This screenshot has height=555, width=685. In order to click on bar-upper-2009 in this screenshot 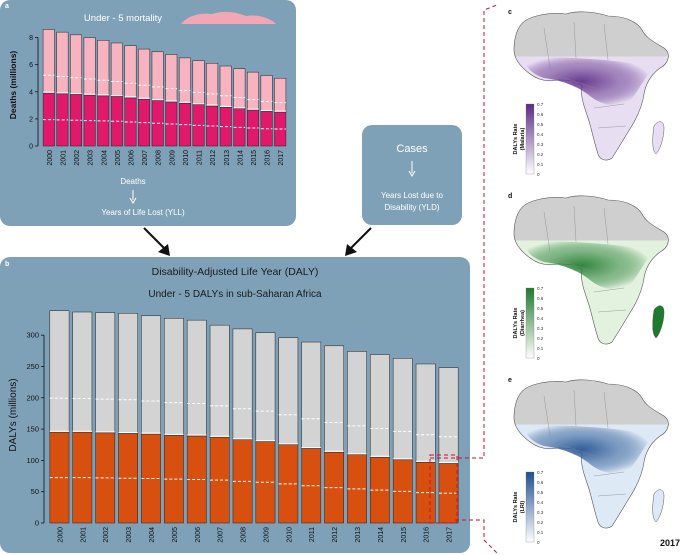, I will do `click(171, 78)`.